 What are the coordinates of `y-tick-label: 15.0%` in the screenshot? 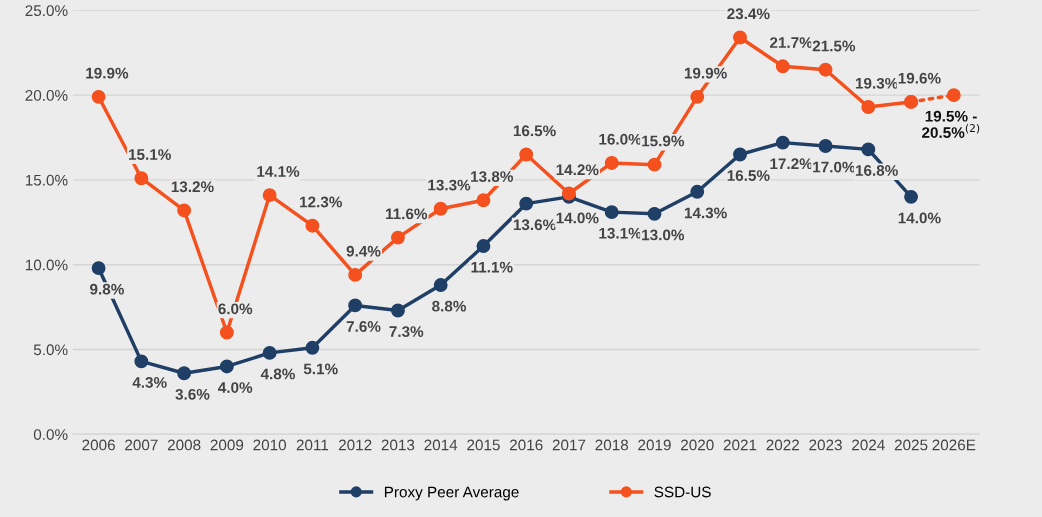 It's located at (46, 180).